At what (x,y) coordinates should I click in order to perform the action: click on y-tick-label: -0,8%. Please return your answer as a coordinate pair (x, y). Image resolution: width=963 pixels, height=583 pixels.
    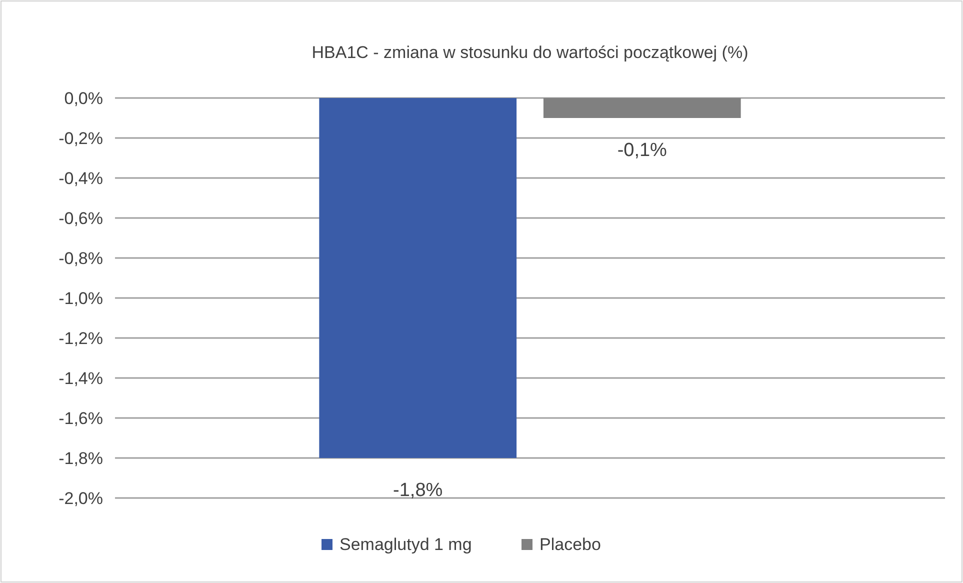
    Looking at the image, I should click on (80, 258).